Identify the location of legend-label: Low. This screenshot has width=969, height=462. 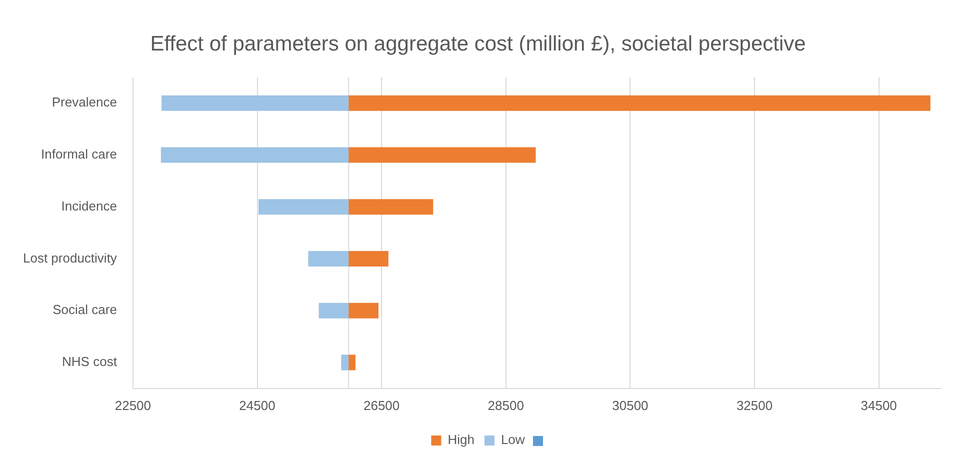
(513, 440).